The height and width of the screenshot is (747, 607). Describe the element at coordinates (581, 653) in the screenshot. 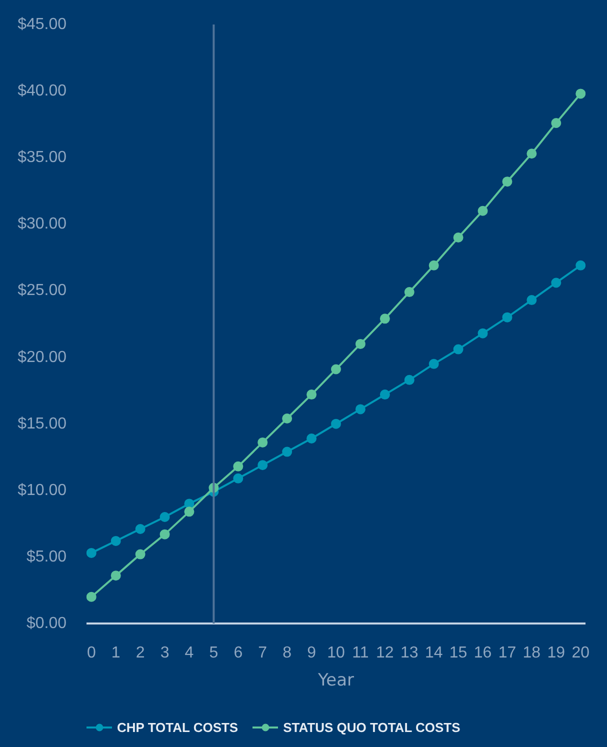

I see `x-tick-label: 20` at that location.